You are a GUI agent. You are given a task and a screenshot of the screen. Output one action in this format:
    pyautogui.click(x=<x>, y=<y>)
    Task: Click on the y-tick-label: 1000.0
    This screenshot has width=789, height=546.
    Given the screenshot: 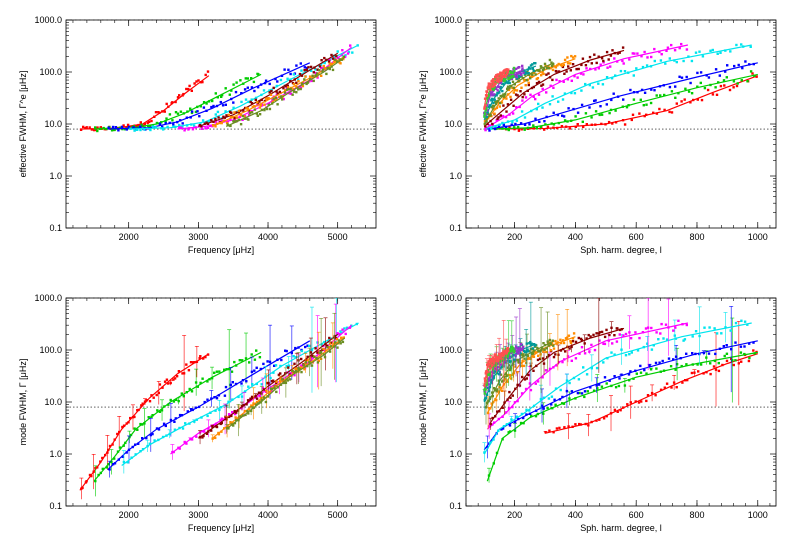 What is the action you would take?
    pyautogui.click(x=448, y=20)
    